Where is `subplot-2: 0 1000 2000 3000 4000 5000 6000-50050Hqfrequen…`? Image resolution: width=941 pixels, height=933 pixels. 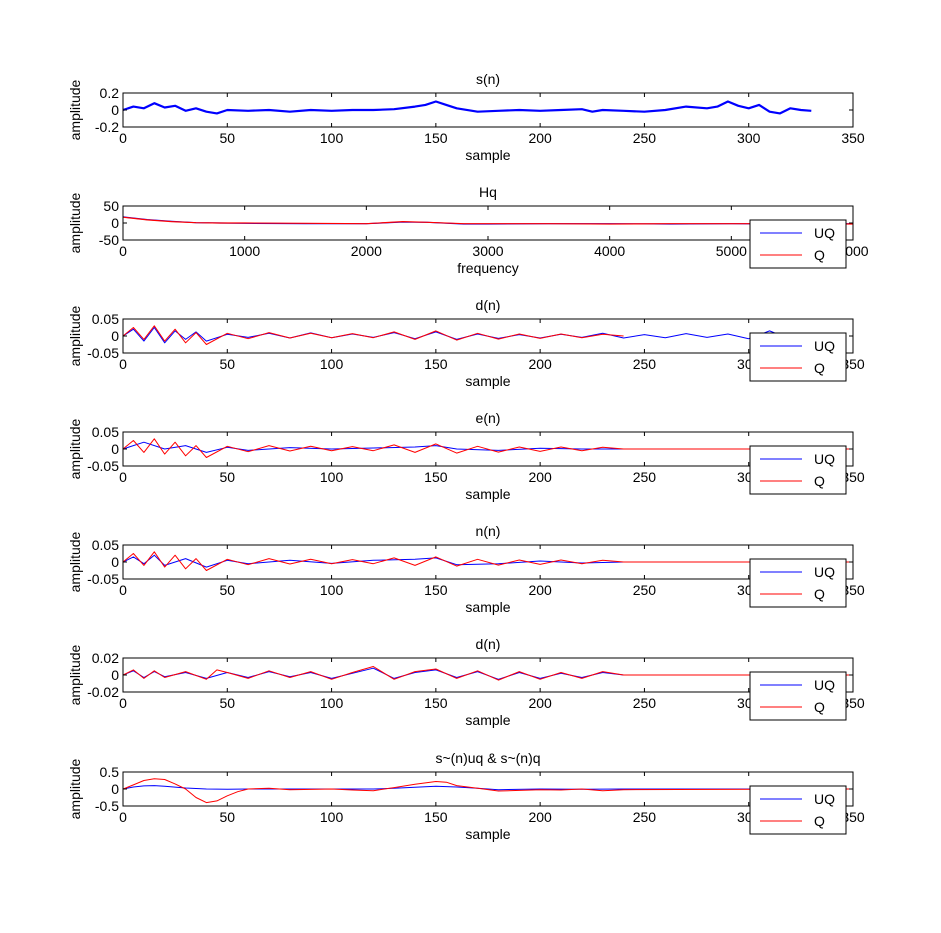
subplot-2: 0 1000 2000 3000 4000 5000 6000-50050Hqfrequen… is located at coordinates (468, 230).